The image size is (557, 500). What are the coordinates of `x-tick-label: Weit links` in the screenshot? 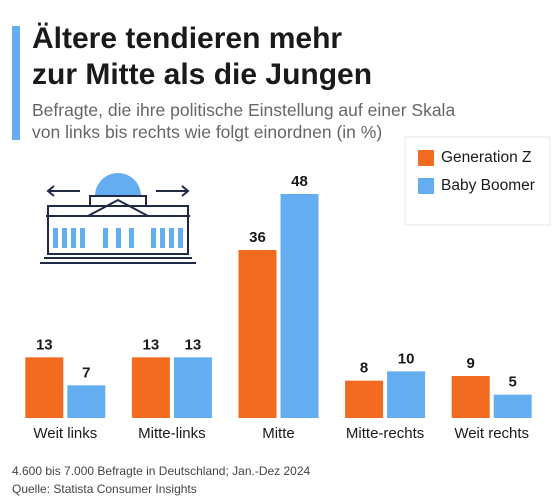 It's located at (65, 433).